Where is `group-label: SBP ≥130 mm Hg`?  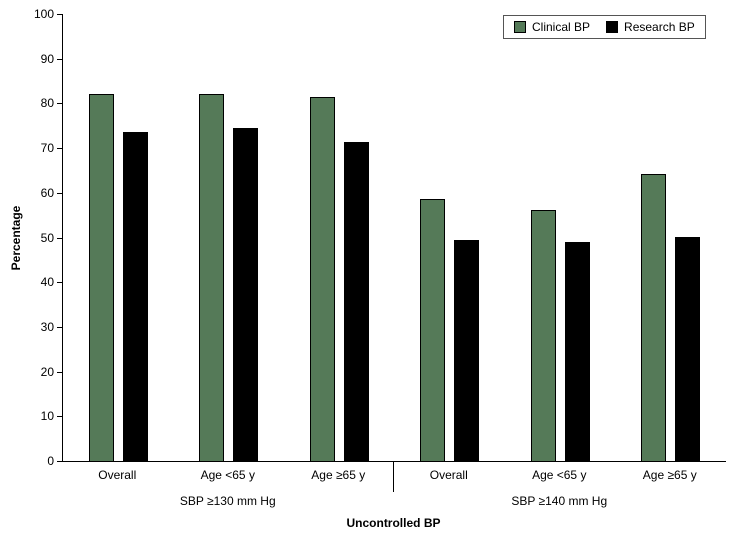 group-label: SBP ≥130 mm Hg is located at coordinates (227, 501).